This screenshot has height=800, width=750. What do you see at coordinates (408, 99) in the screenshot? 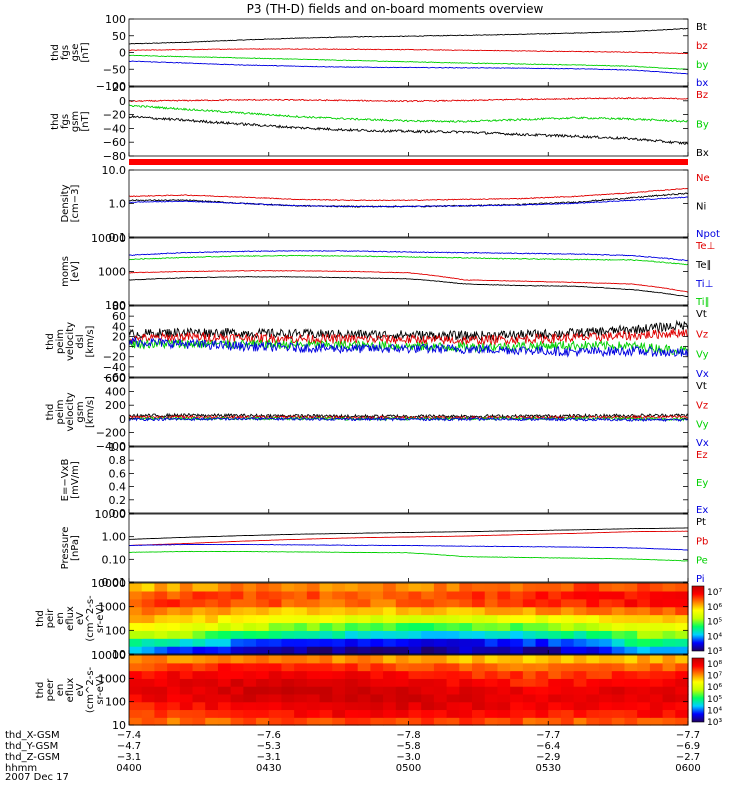
I see `series-line-Bz` at bounding box center [408, 99].